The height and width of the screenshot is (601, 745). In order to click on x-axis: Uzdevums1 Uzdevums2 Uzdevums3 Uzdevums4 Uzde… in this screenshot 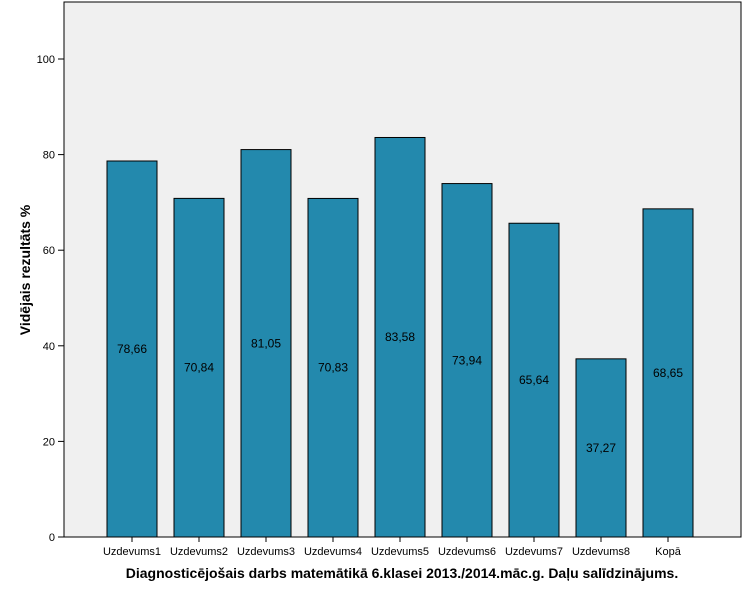, I will do `click(392, 547)`.